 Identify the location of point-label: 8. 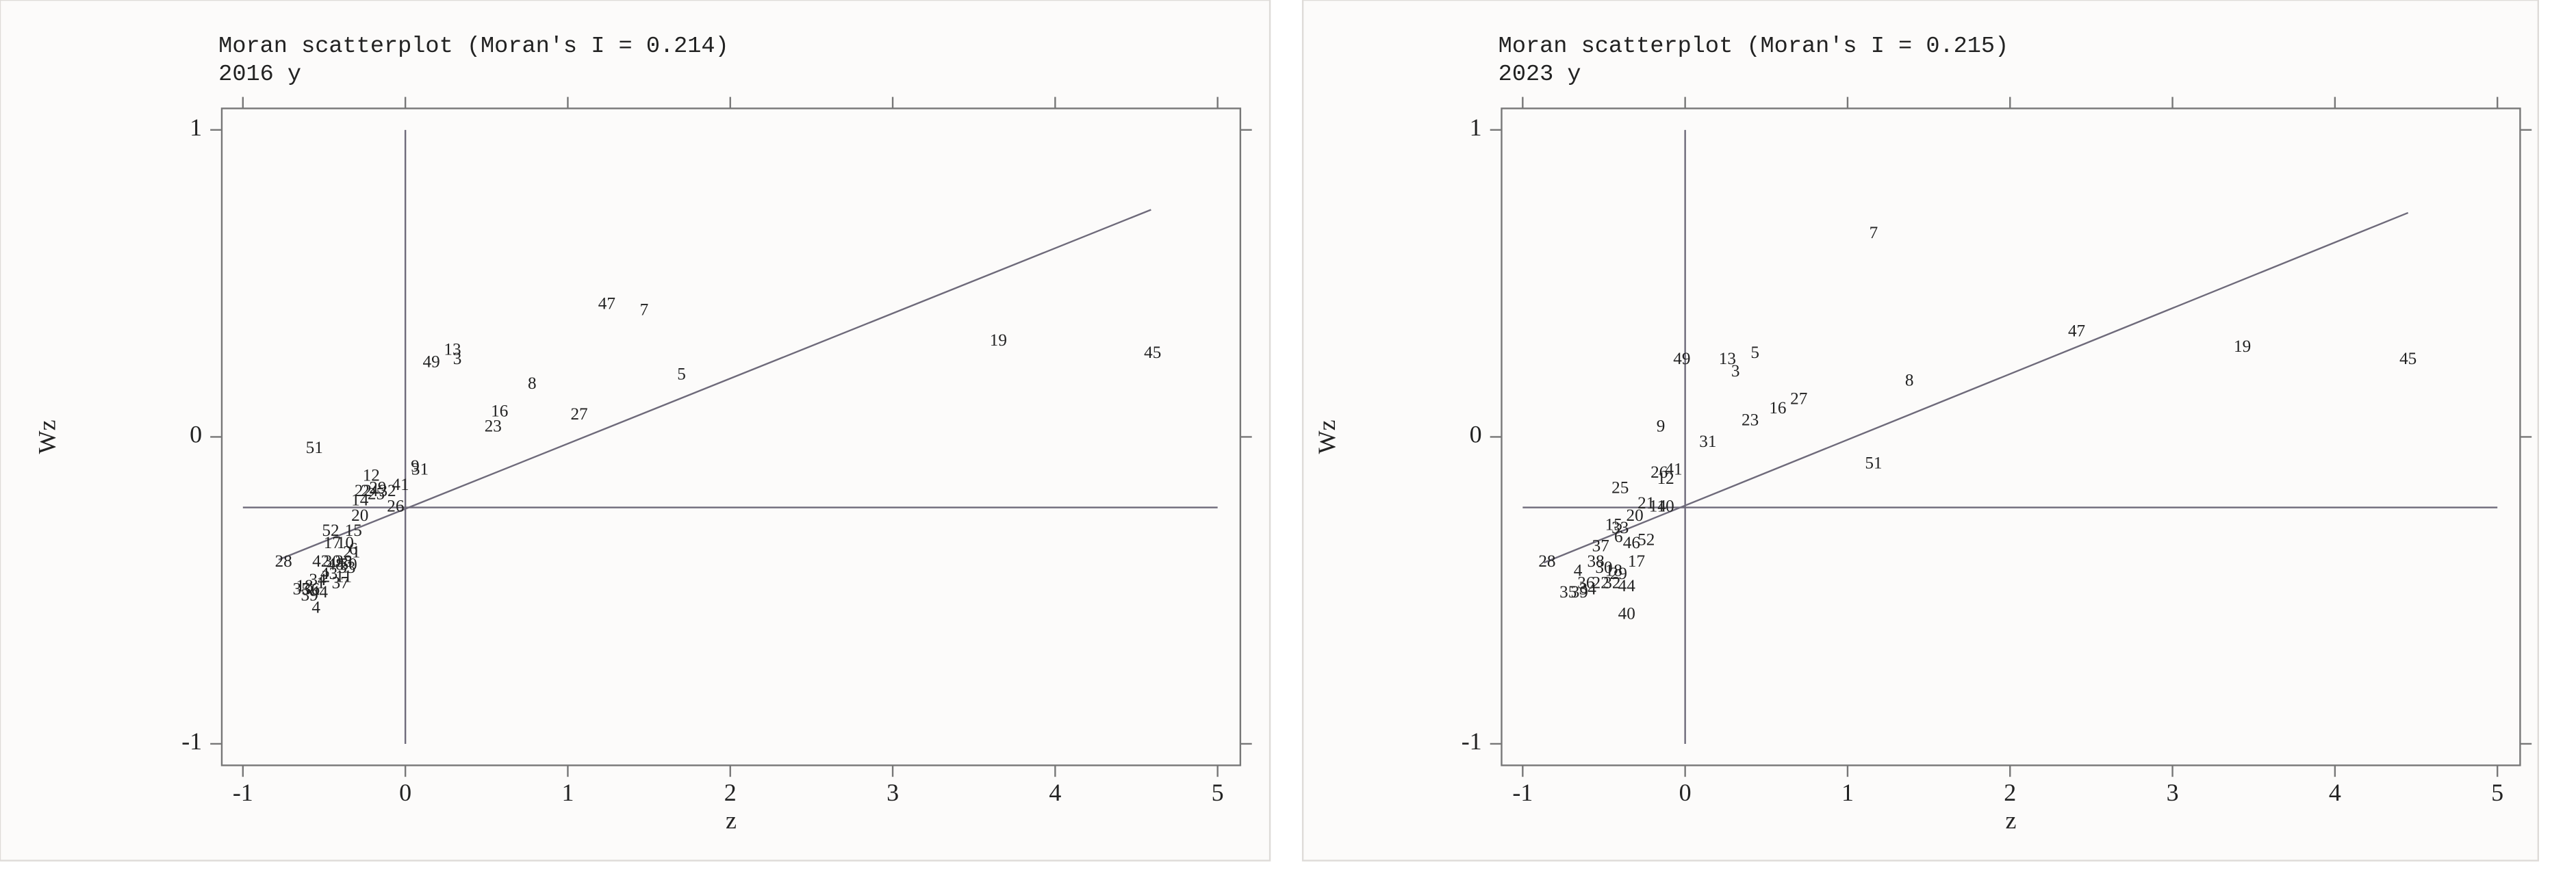
(532, 383).